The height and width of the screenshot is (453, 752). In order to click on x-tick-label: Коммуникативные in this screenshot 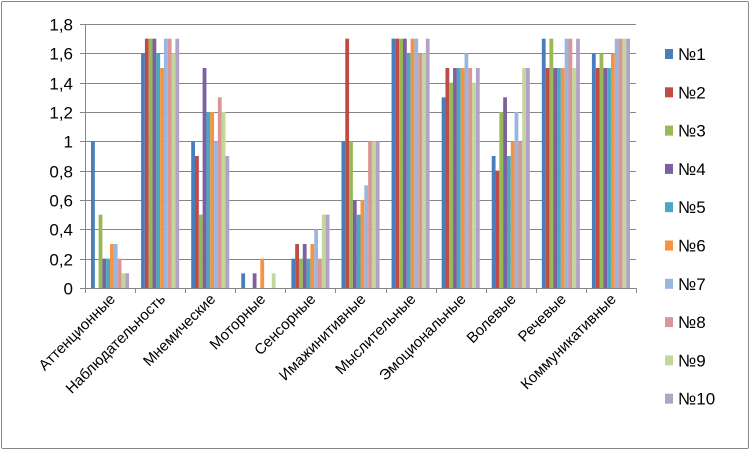, I will do `click(569, 342)`.